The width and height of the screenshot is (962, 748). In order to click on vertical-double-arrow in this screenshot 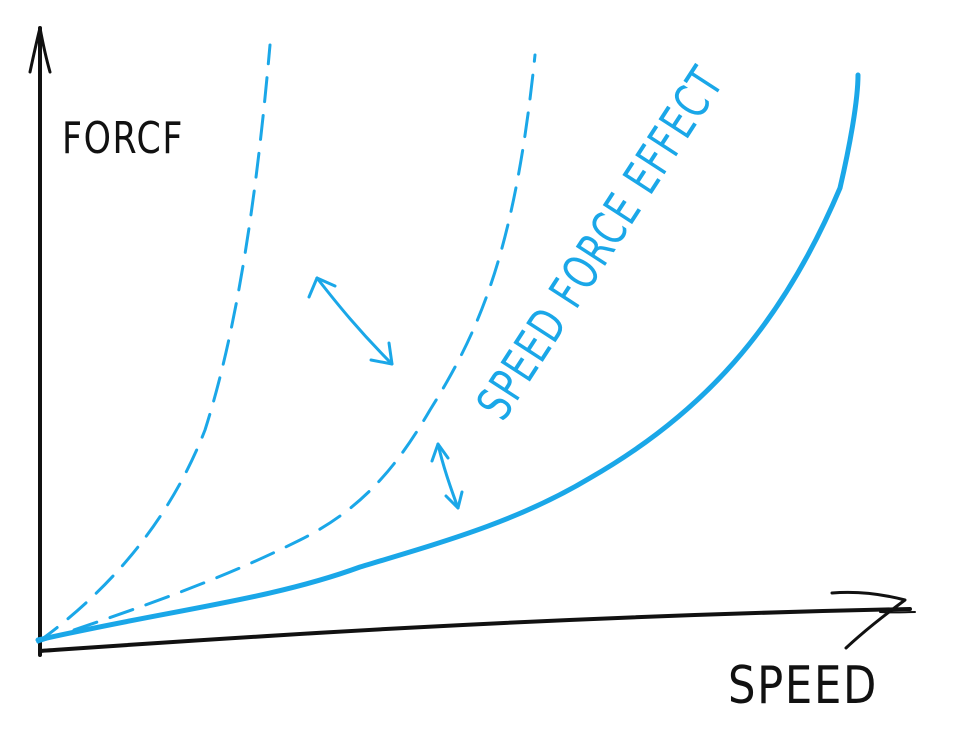, I will do `click(448, 476)`.